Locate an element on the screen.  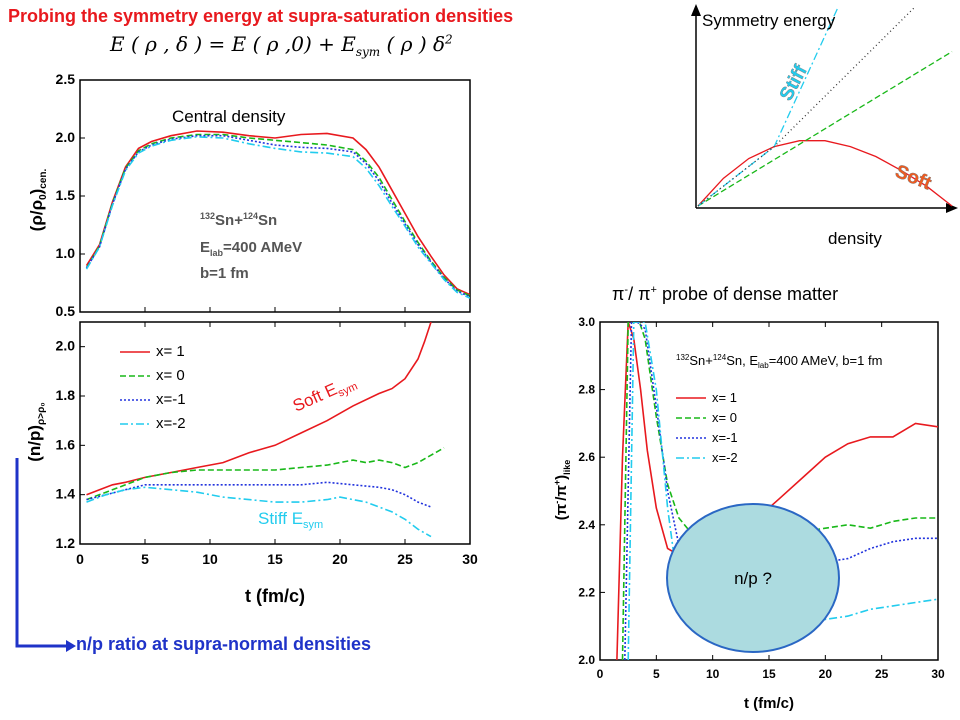
ytick-label: 2.8 is located at coordinates (586, 390).